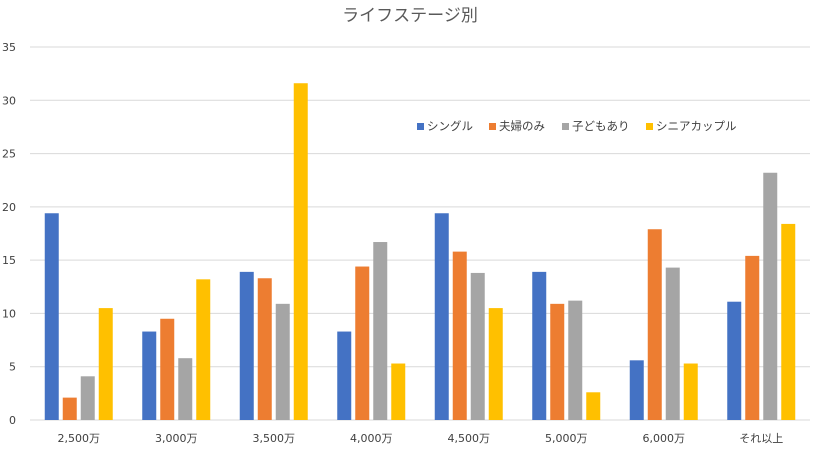  I want to click on y-tick-label: 0, so click(12, 420).